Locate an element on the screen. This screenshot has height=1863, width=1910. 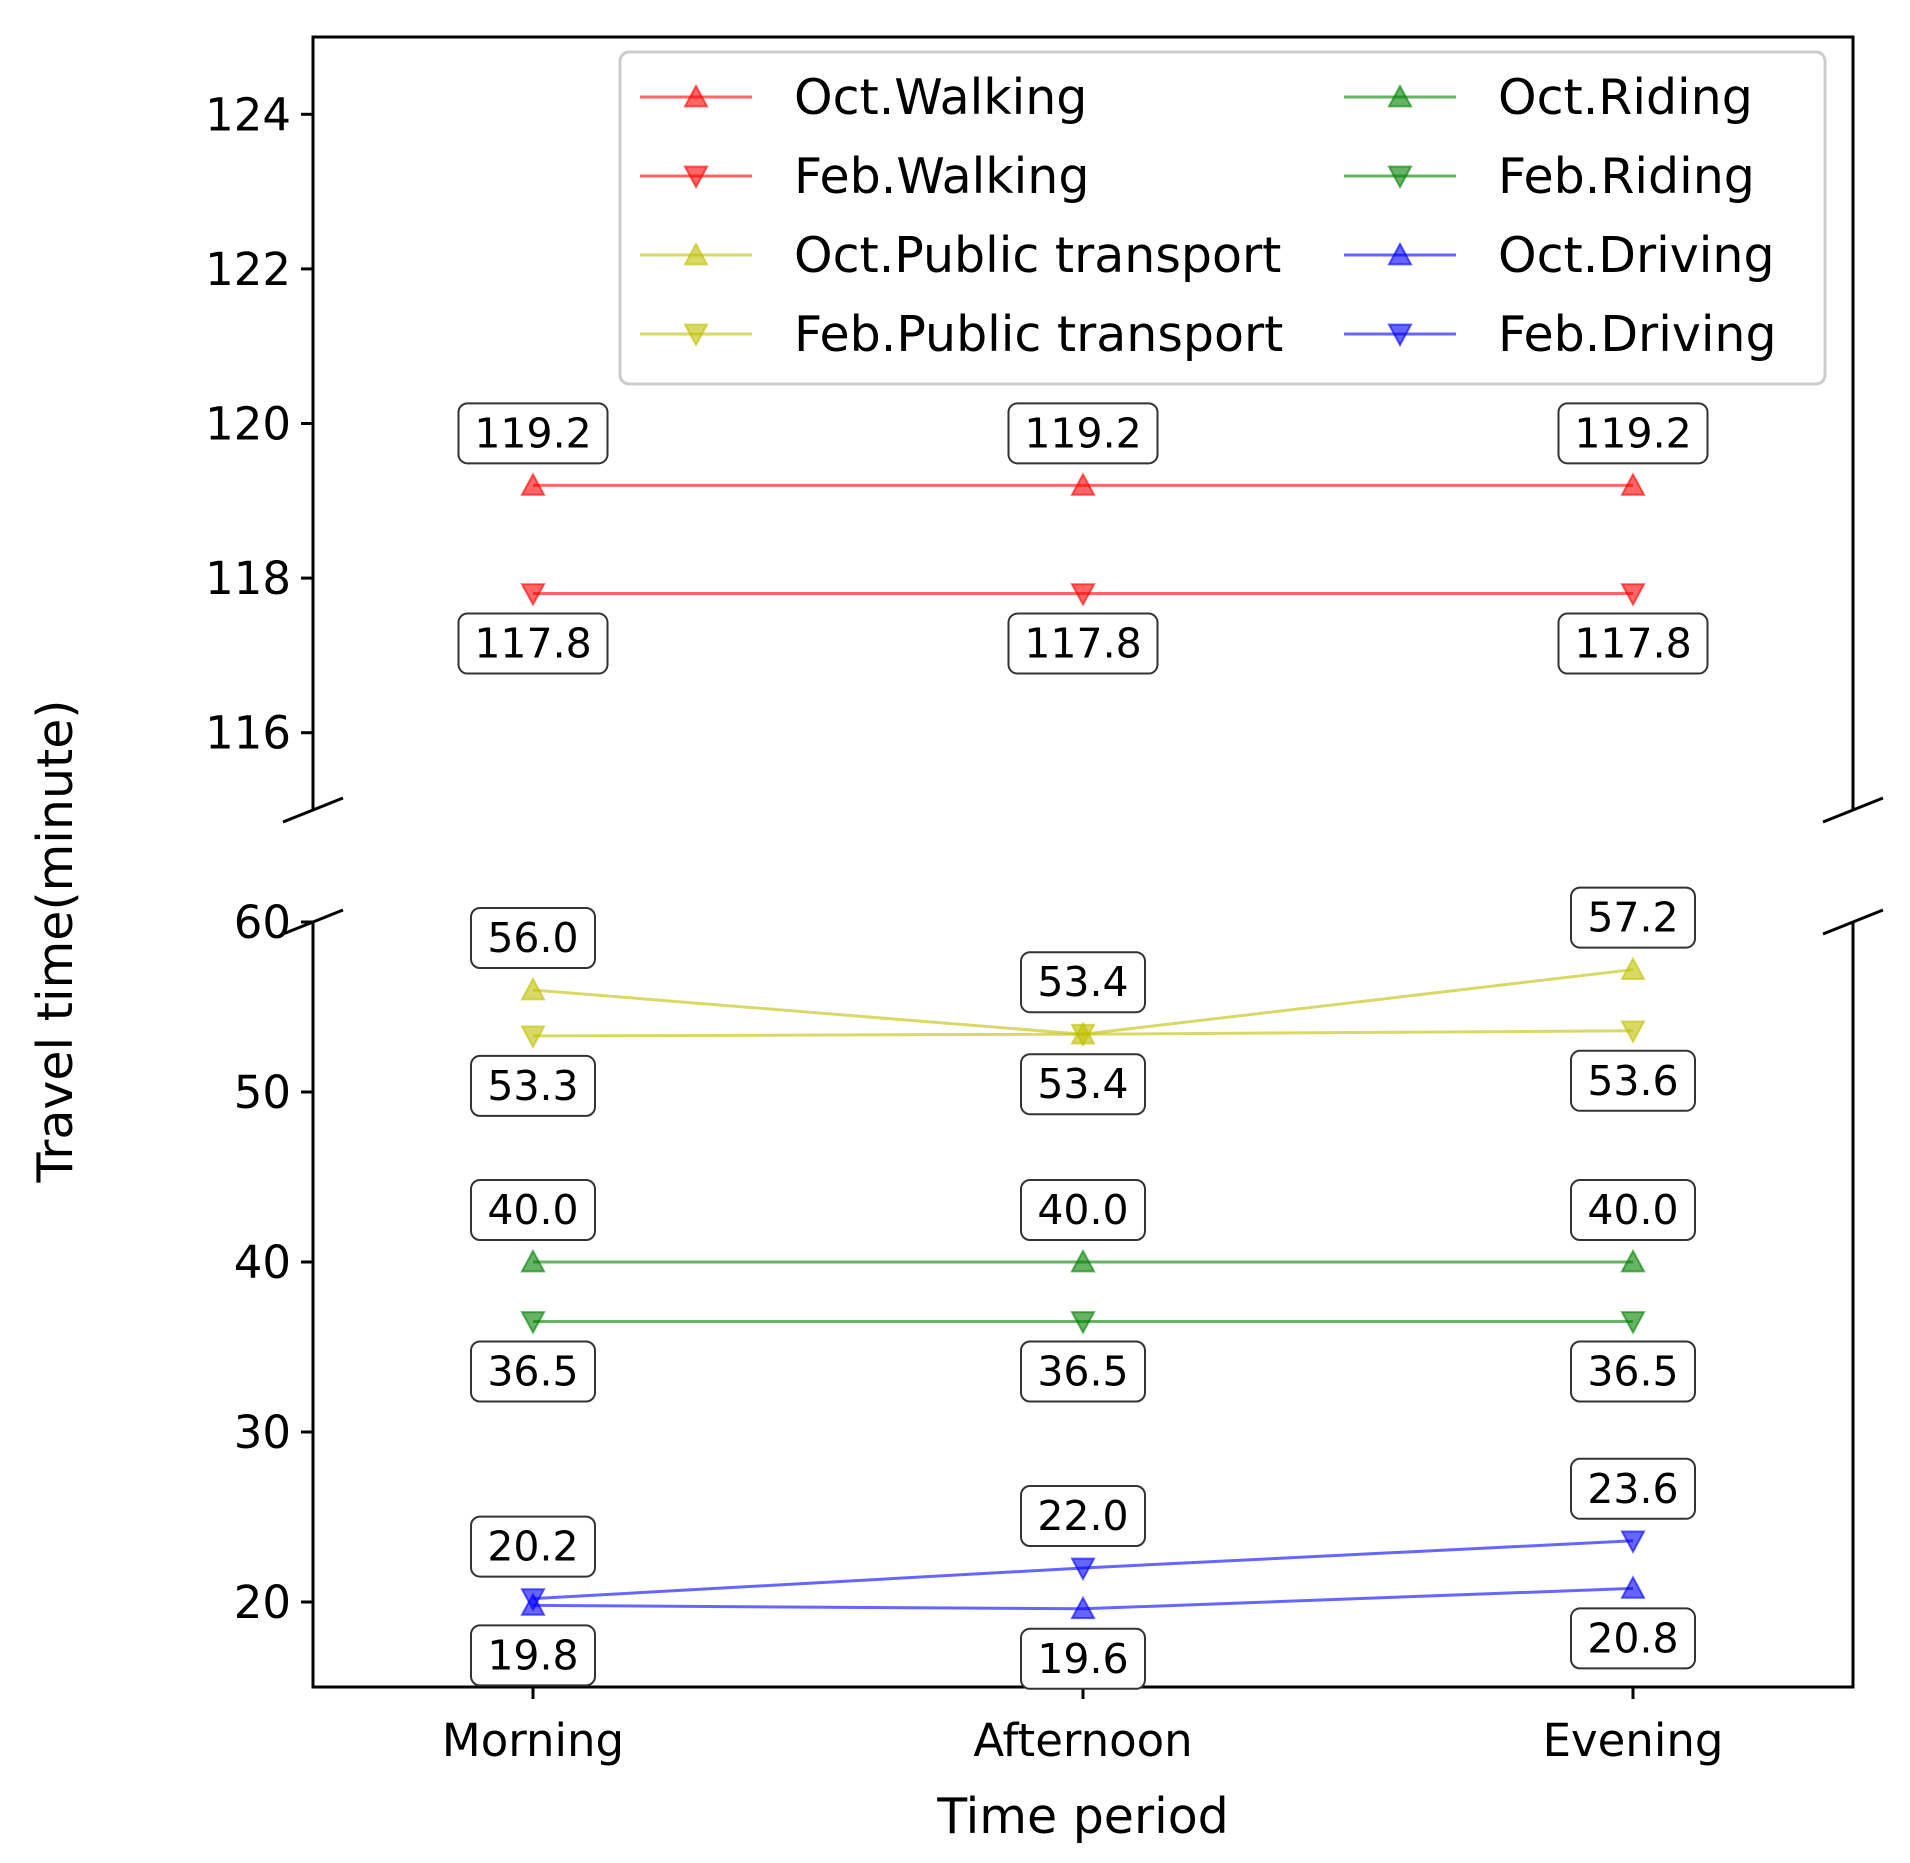
series-feb-public-transport is located at coordinates (1083, 1035).